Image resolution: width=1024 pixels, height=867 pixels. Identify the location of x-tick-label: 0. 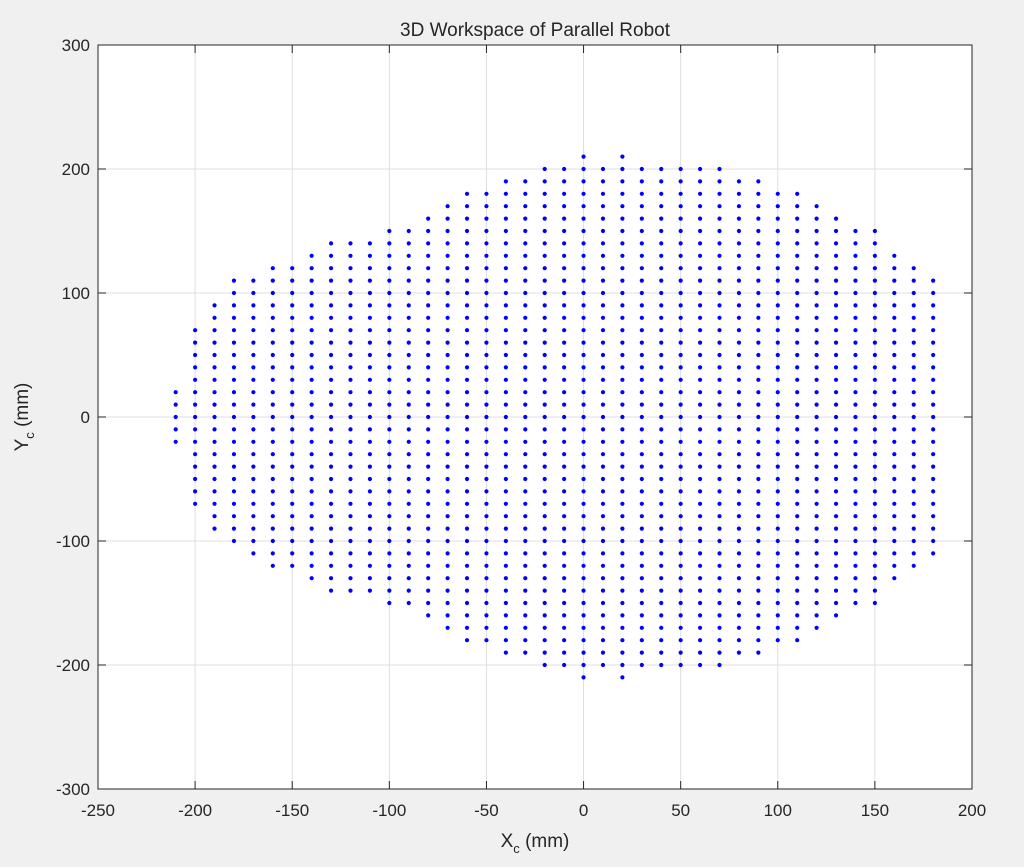
(583, 810).